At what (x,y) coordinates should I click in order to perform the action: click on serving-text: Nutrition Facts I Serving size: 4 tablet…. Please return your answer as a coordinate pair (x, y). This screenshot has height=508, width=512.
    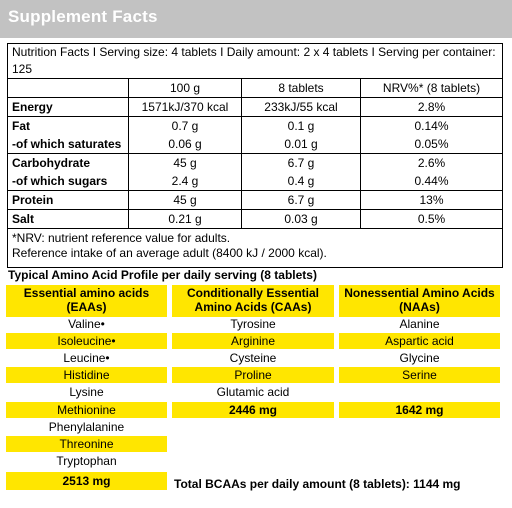
    Looking at the image, I should click on (254, 60).